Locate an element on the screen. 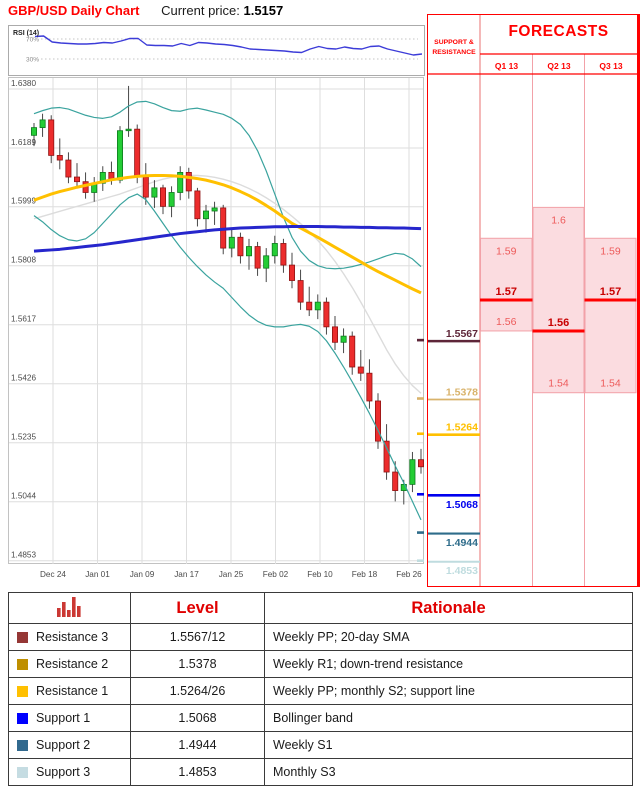 This screenshot has width=640, height=793. sr-level-1.4853: 1.4853 is located at coordinates (454, 568).